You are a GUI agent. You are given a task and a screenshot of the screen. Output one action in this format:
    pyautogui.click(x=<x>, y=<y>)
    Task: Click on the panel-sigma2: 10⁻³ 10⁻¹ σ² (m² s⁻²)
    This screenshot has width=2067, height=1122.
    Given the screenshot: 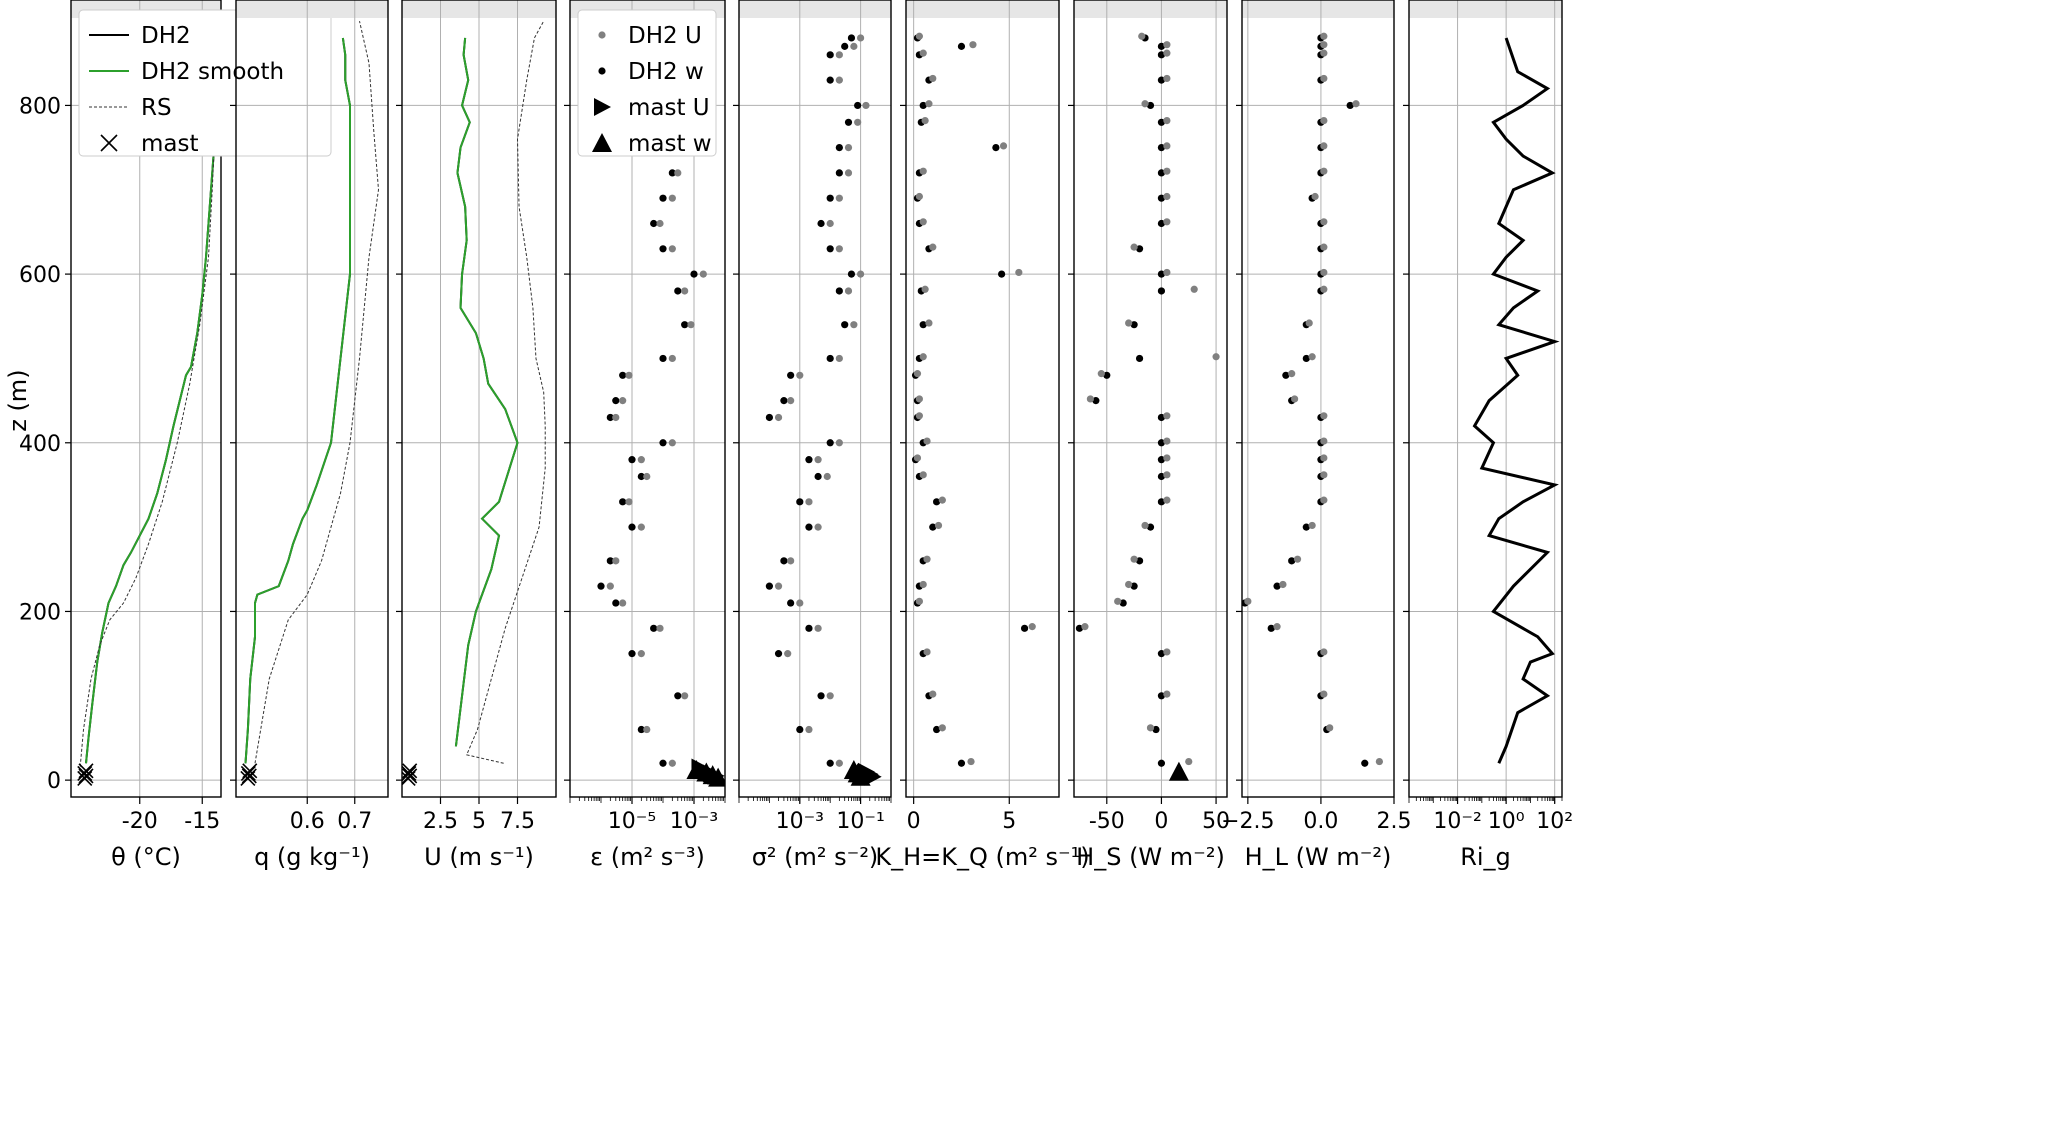 What is the action you would take?
    pyautogui.click(x=812, y=435)
    